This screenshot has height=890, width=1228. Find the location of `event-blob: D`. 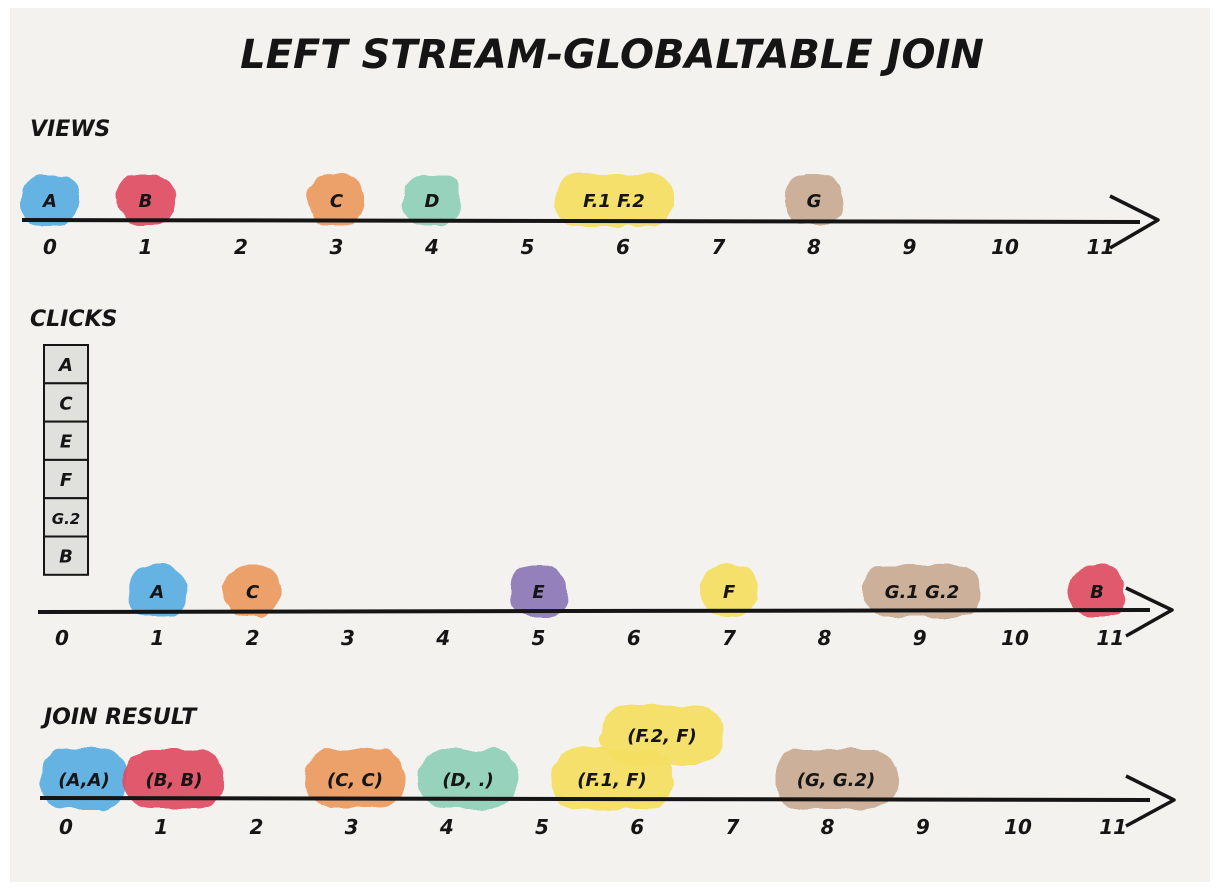

event-blob: D is located at coordinates (432, 200).